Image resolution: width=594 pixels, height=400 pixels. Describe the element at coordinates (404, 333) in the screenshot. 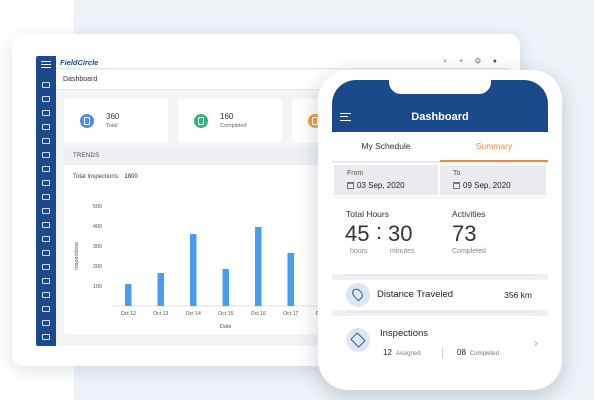

I see `inspections-label: Inspections` at that location.